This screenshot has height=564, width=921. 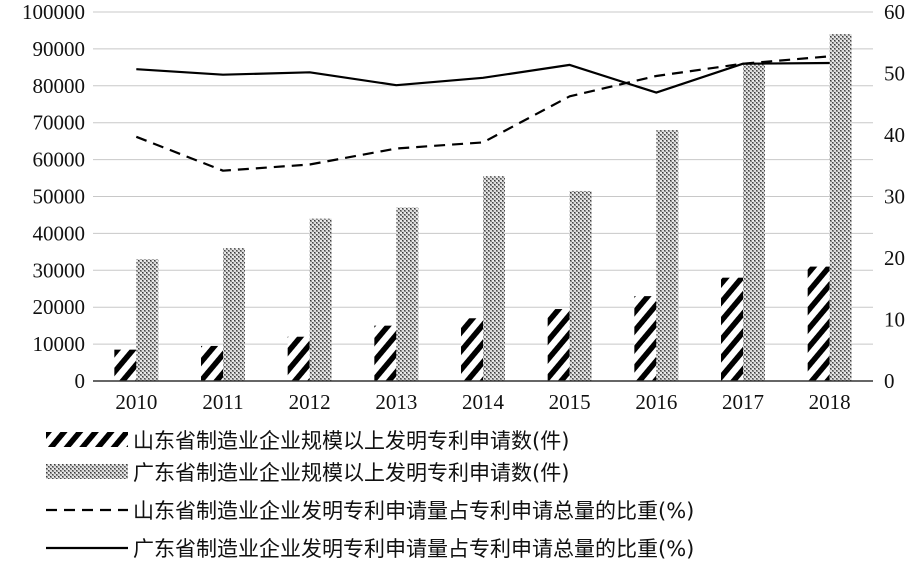 I want to click on y2-tick-label: 20, so click(x=894, y=258).